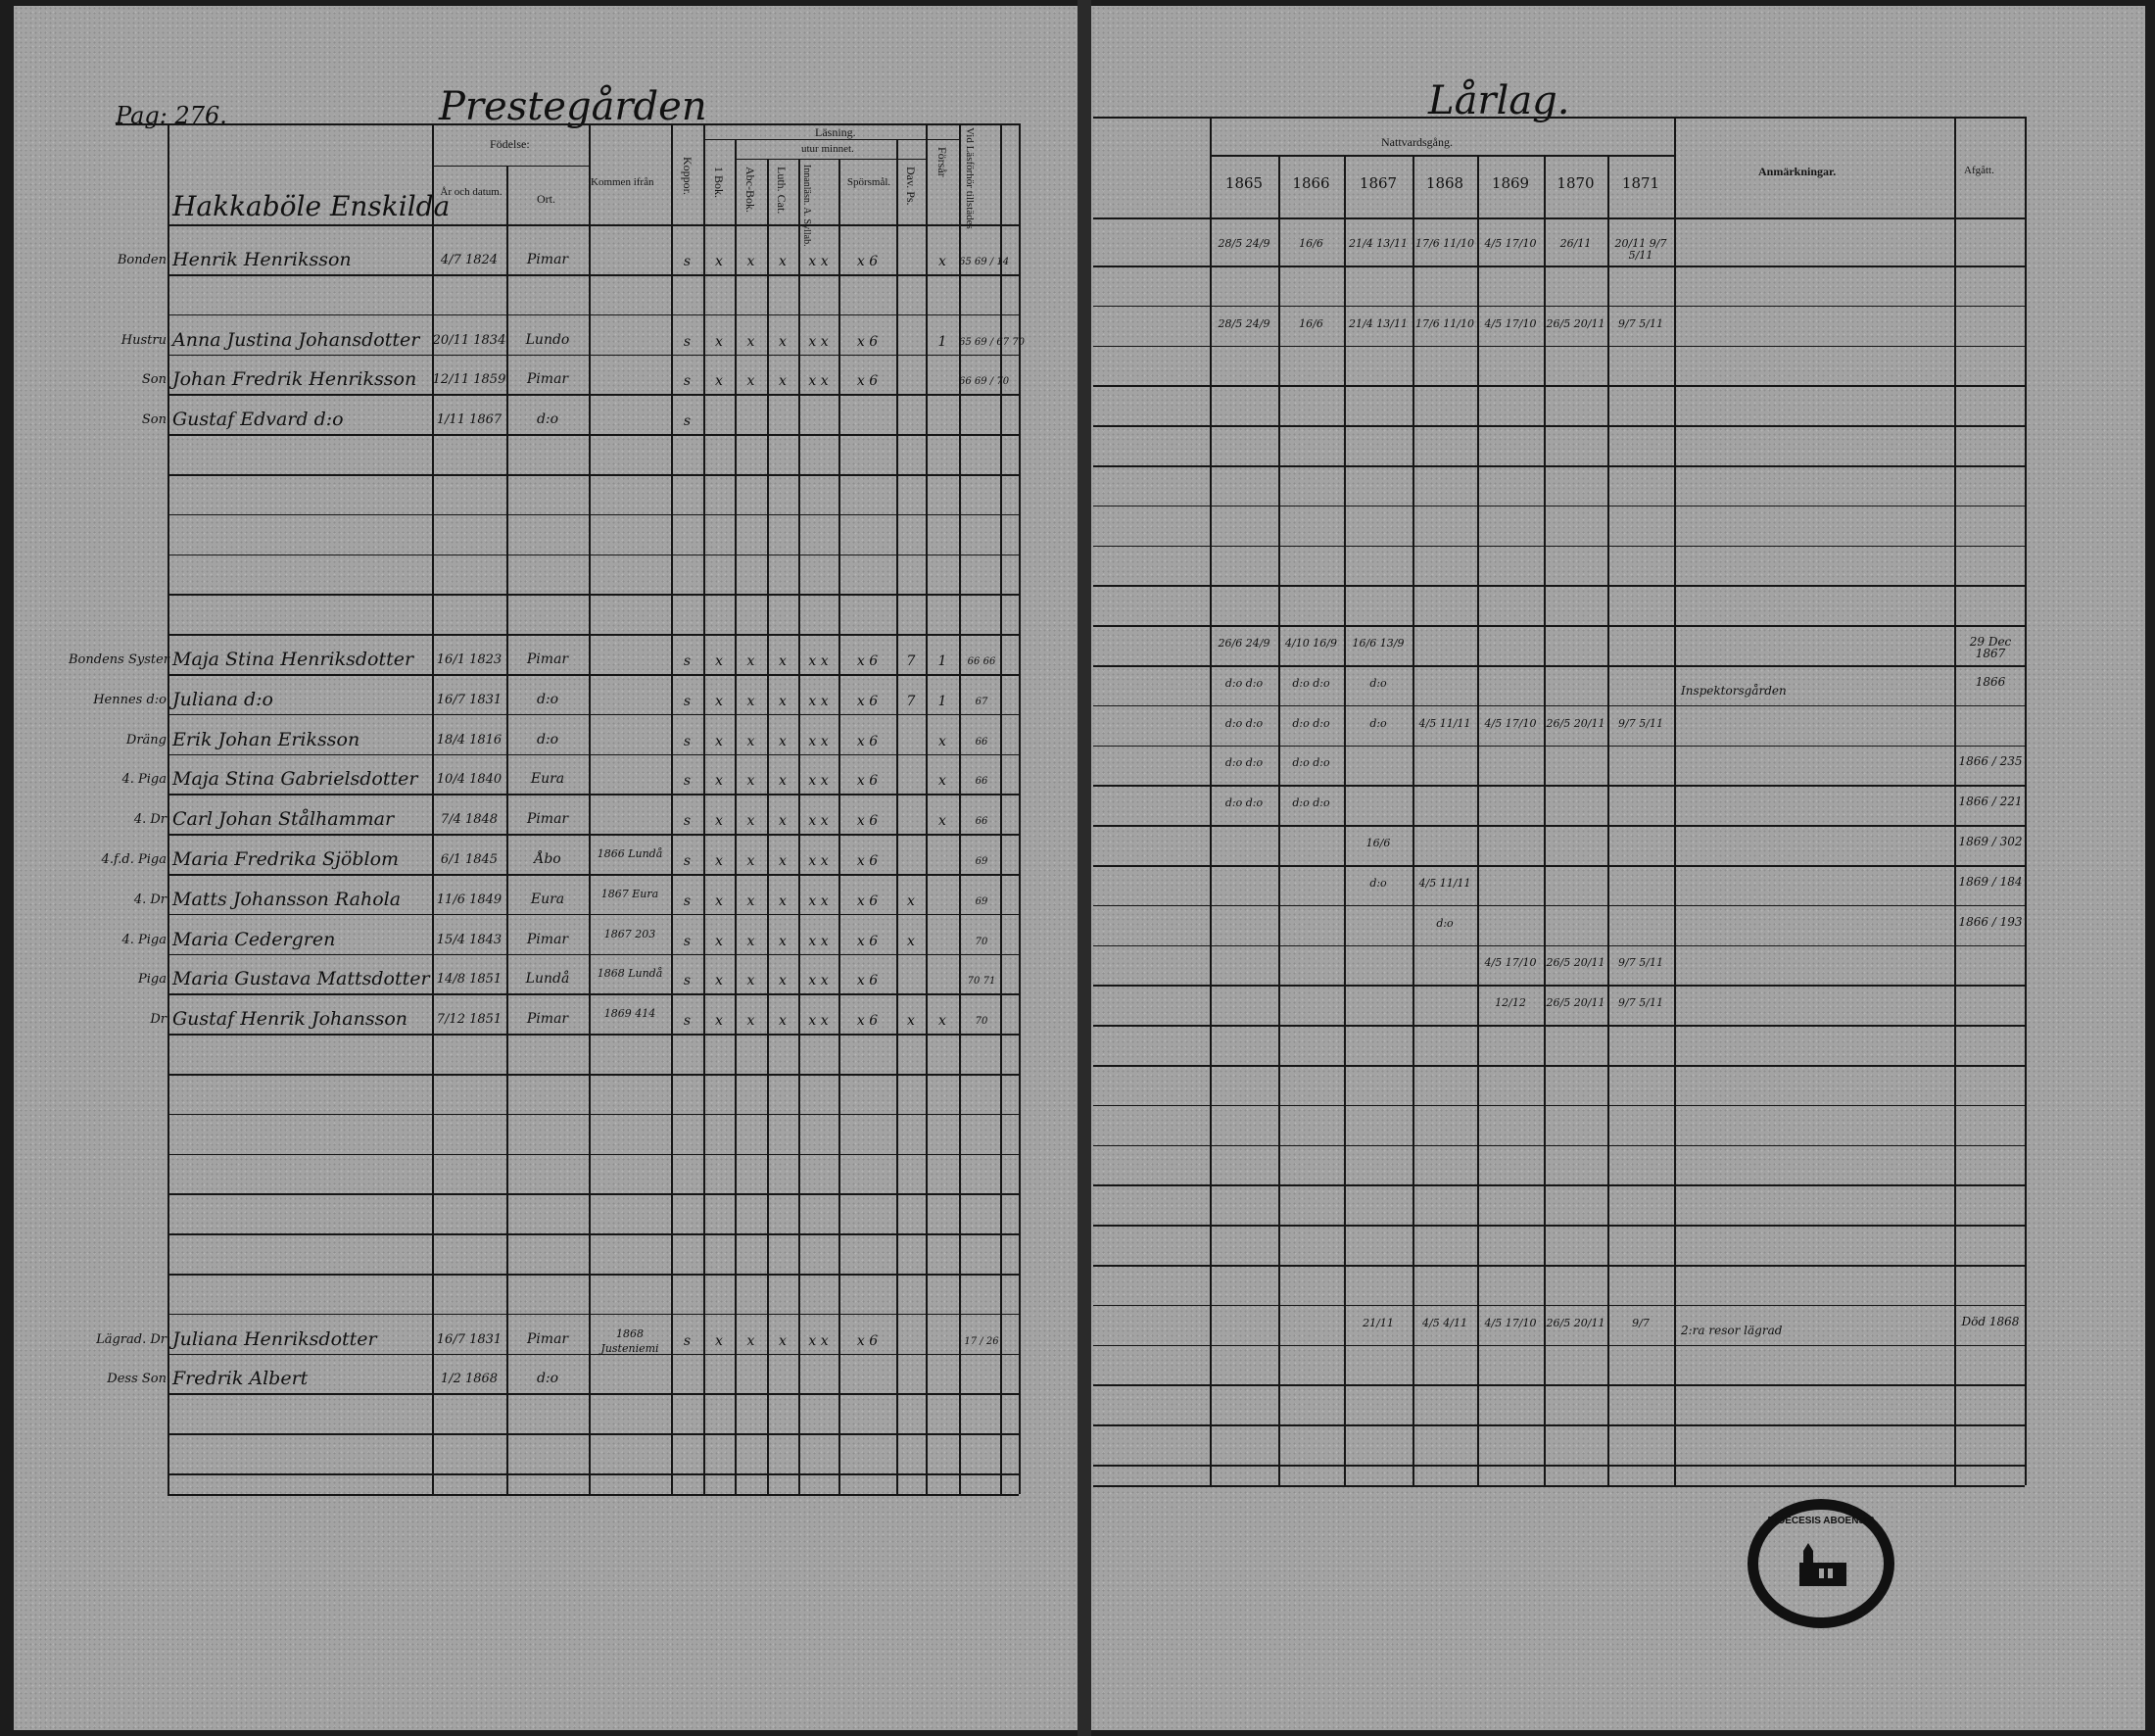 This screenshot has height=1736, width=2155. What do you see at coordinates (1510, 243) in the screenshot?
I see `communion-date: 4/5 17/10` at bounding box center [1510, 243].